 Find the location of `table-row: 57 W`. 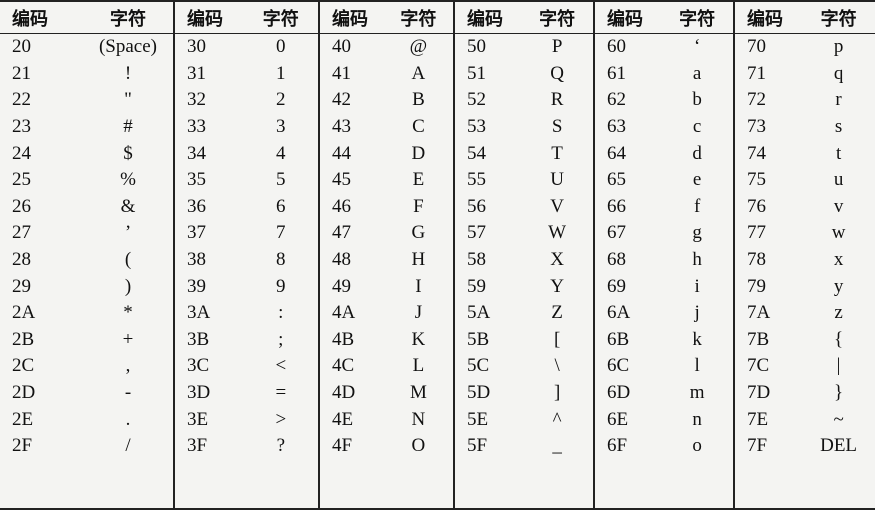

table-row: 57 W is located at coordinates (524, 233).